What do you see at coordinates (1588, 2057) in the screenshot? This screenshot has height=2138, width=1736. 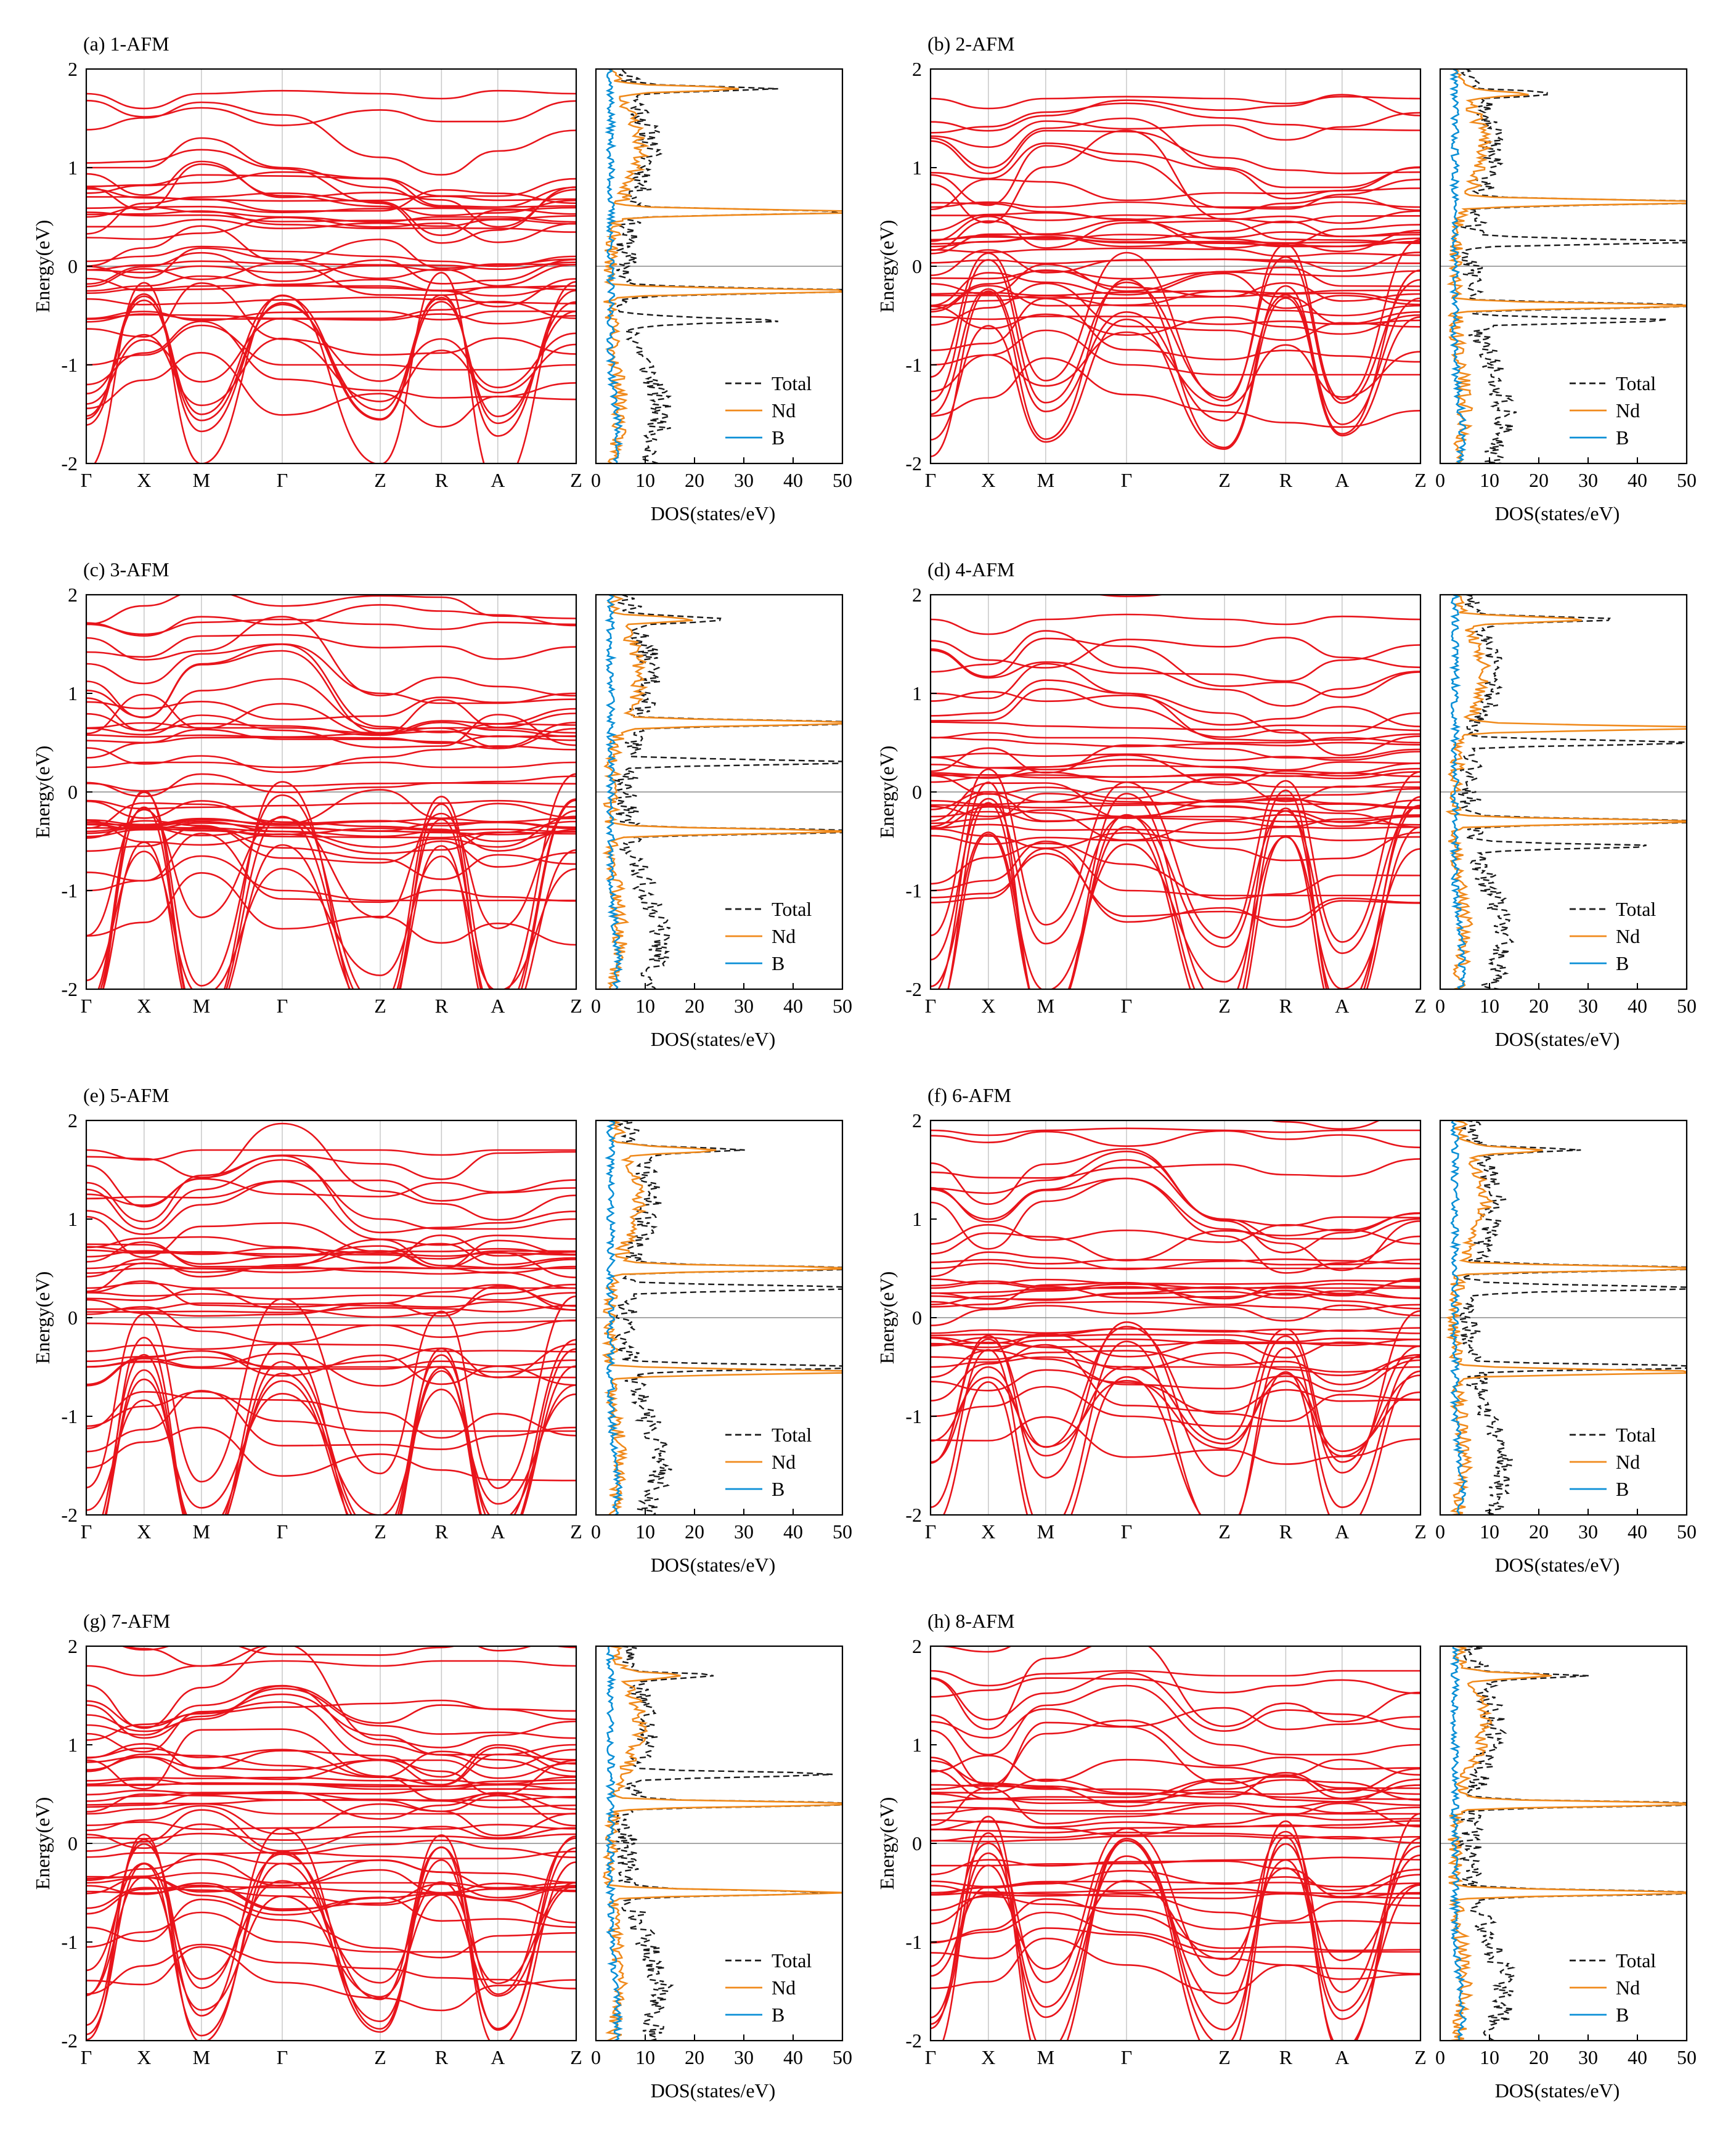 I see `dos-tick-label: 30` at bounding box center [1588, 2057].